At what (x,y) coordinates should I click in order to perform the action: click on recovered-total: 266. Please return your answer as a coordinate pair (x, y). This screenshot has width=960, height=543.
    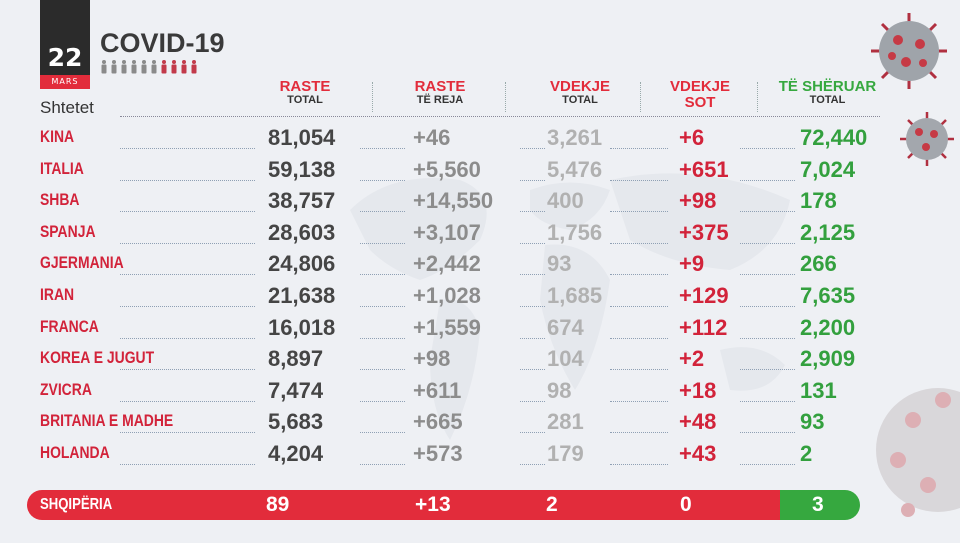
    Looking at the image, I should click on (818, 264).